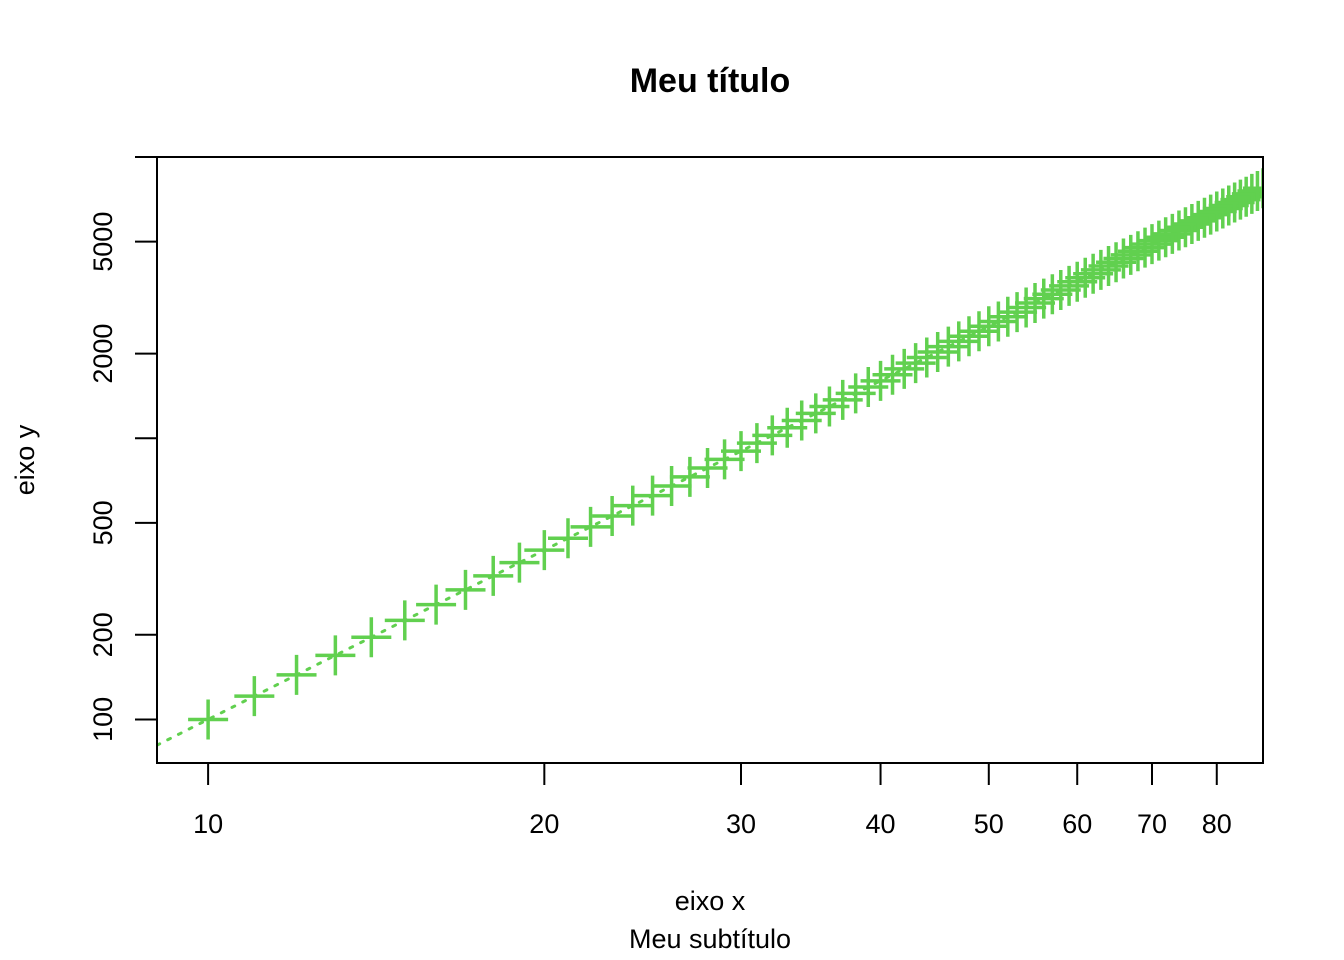  What do you see at coordinates (989, 824) in the screenshot?
I see `x-tick-label: 50` at bounding box center [989, 824].